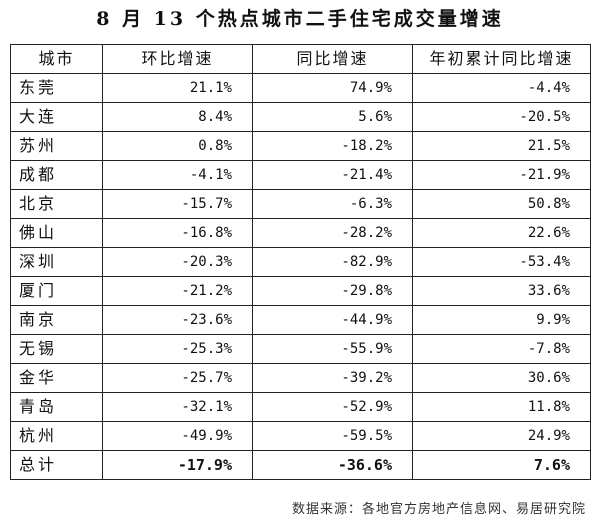 Image resolution: width=600 pixels, height=523 pixels. What do you see at coordinates (438, 509) in the screenshot?
I see `data-source-note: 数据来源：各地官方房地产信息网、易居研究院` at bounding box center [438, 509].